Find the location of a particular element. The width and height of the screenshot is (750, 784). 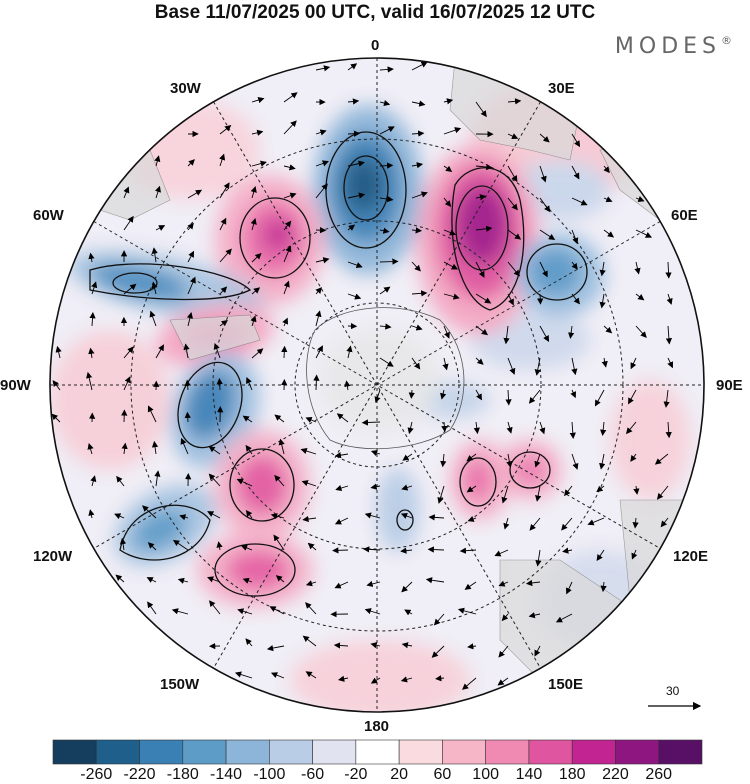

lon-label-0: 0 is located at coordinates (375, 45).